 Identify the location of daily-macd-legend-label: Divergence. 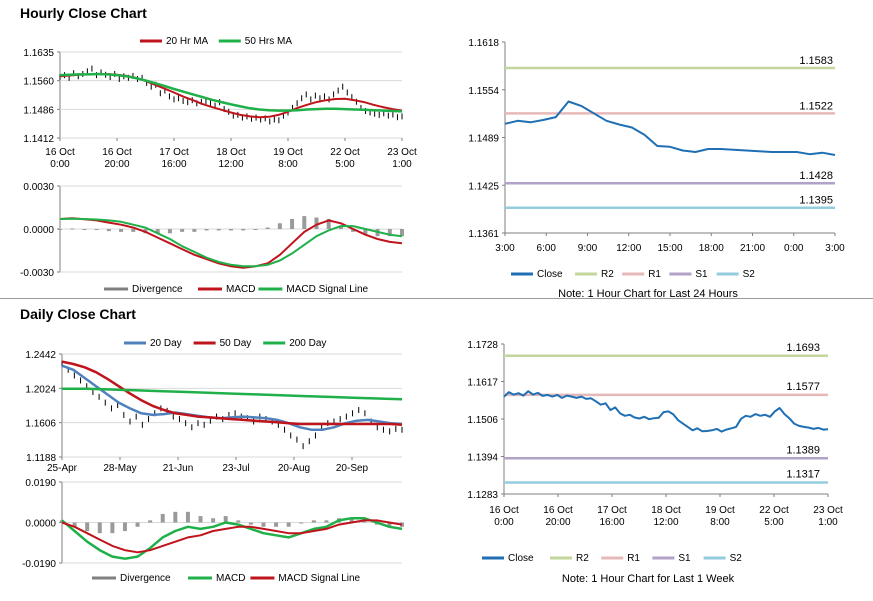
(145, 578).